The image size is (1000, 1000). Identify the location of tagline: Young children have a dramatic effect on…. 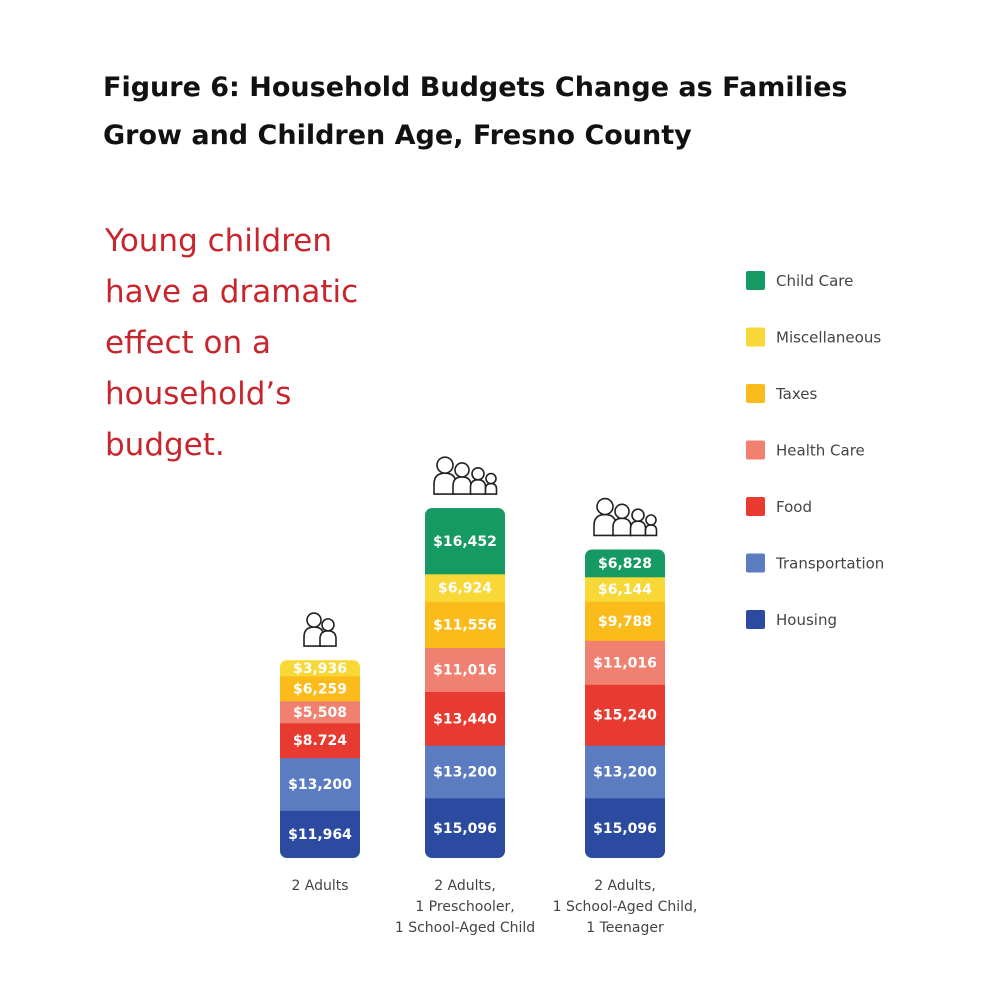
(255, 343).